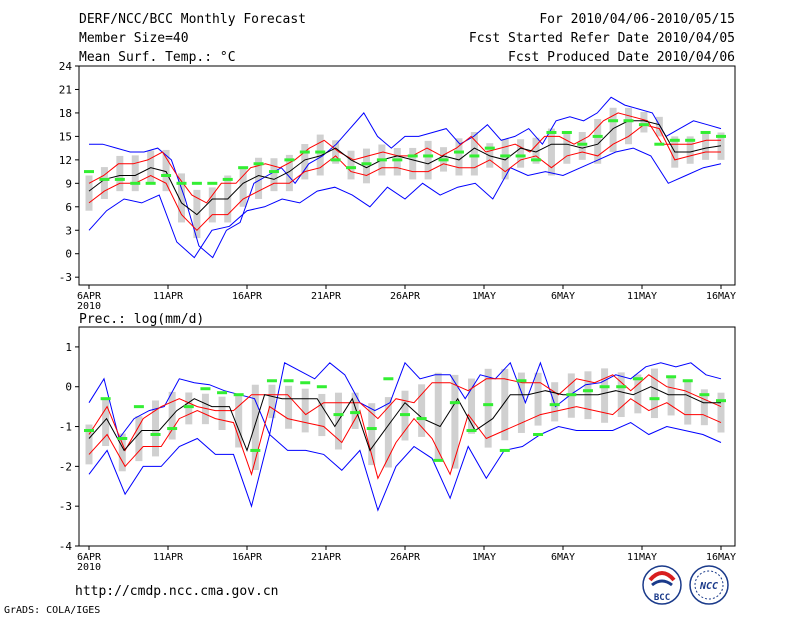 The height and width of the screenshot is (622, 800). Describe the element at coordinates (326, 557) in the screenshot. I see `x-tick-label: 21APR` at that location.